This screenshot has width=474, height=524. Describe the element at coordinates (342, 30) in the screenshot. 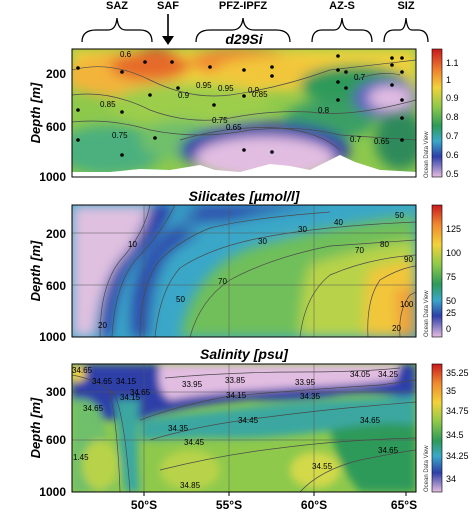

I see `brace-az-icon` at that location.